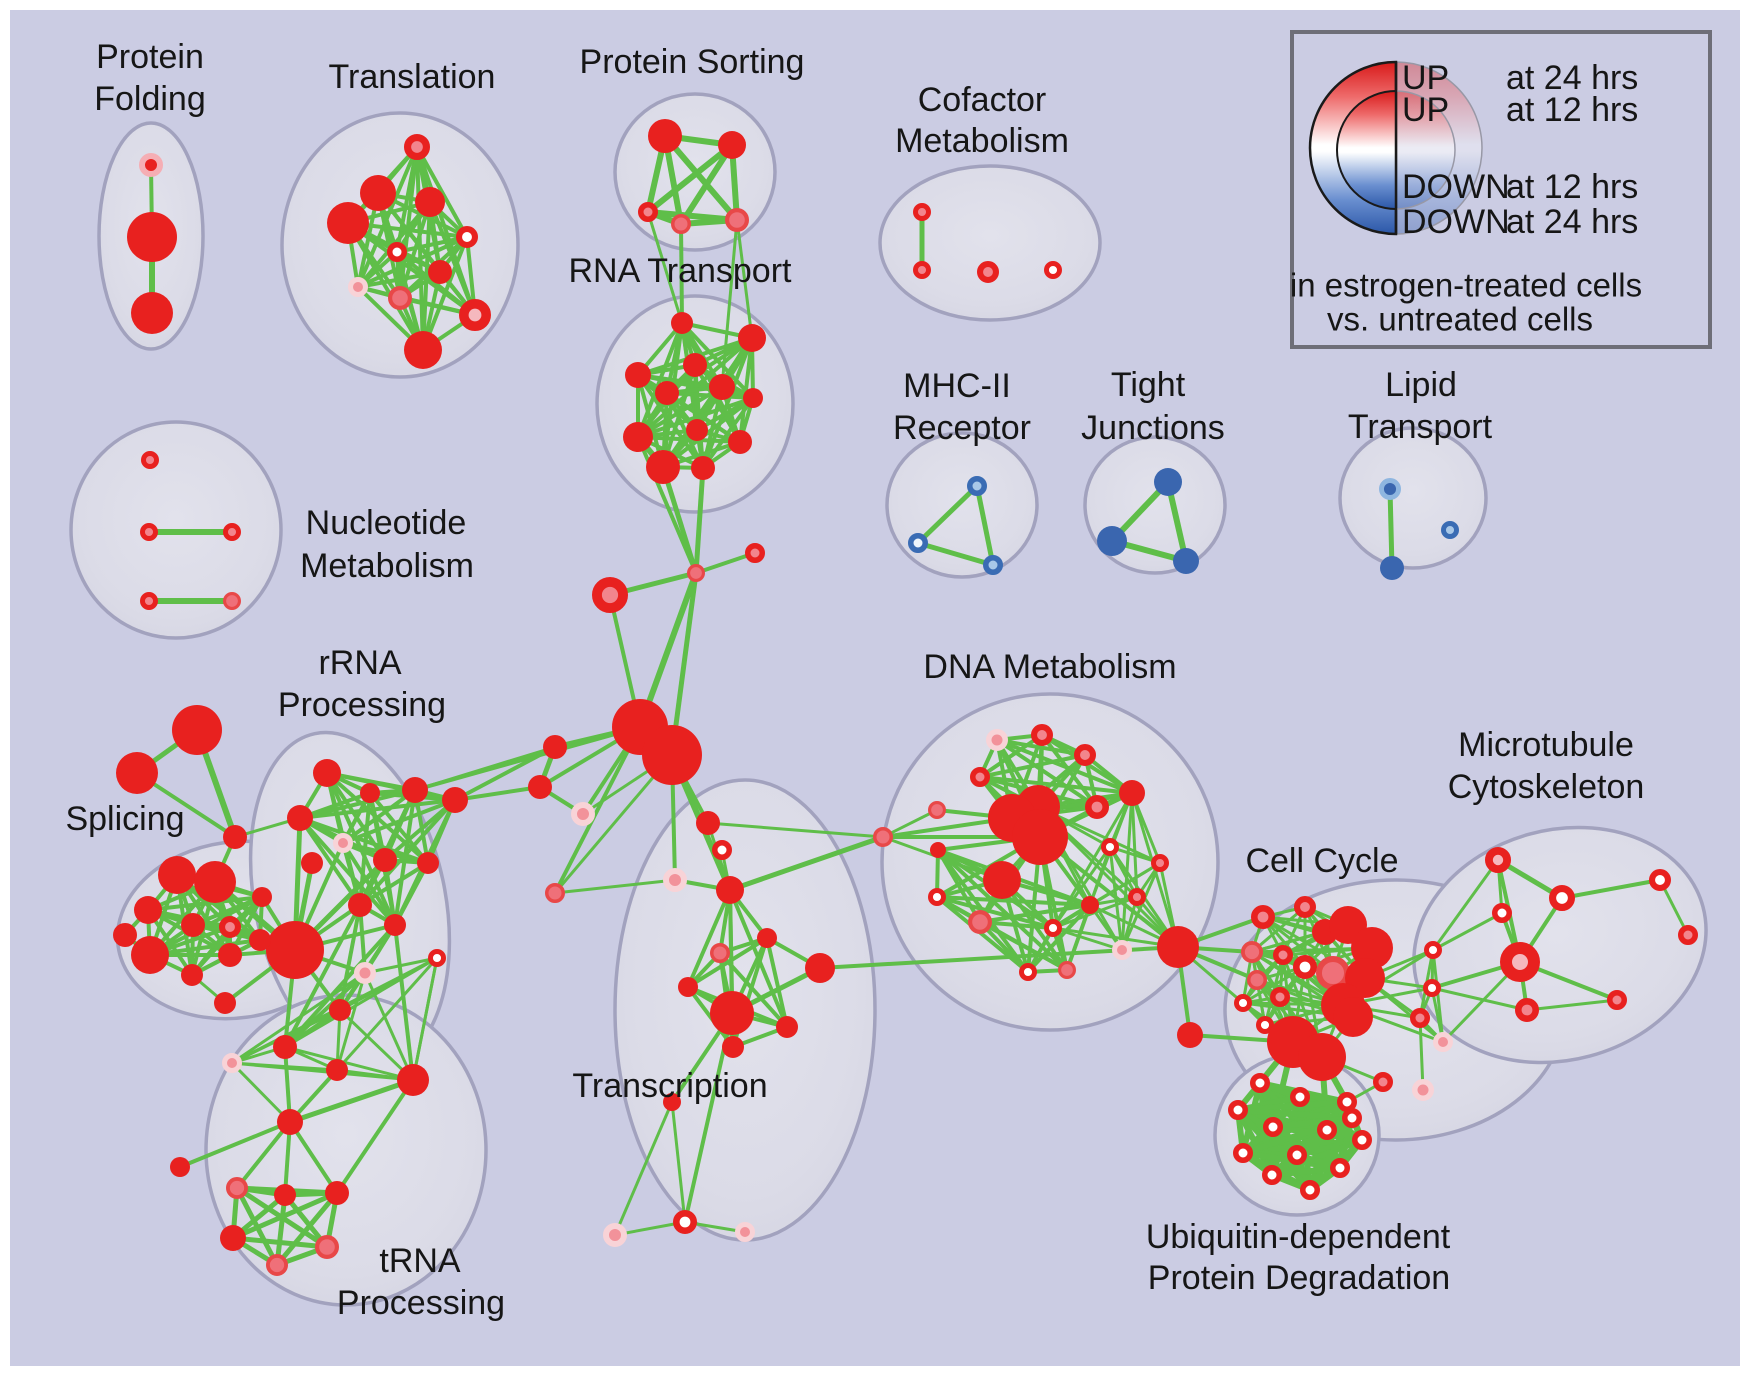  What do you see at coordinates (1097, 806) in the screenshot?
I see `node-D6` at bounding box center [1097, 806].